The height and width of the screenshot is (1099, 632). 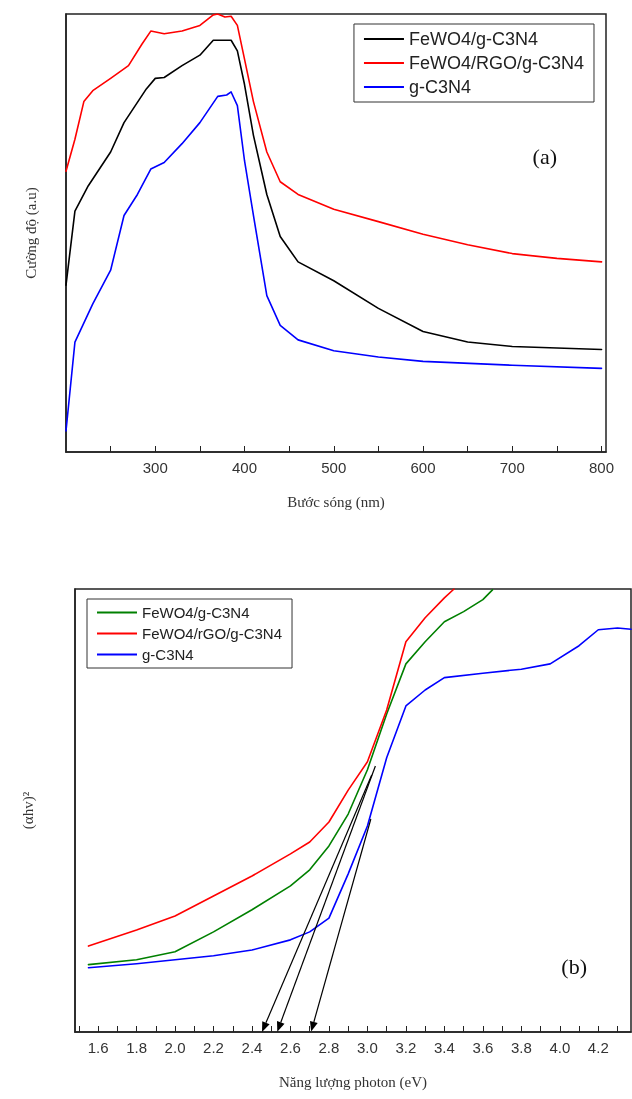 What do you see at coordinates (602, 467) in the screenshot?
I see `x-tick-label: 800` at bounding box center [602, 467].